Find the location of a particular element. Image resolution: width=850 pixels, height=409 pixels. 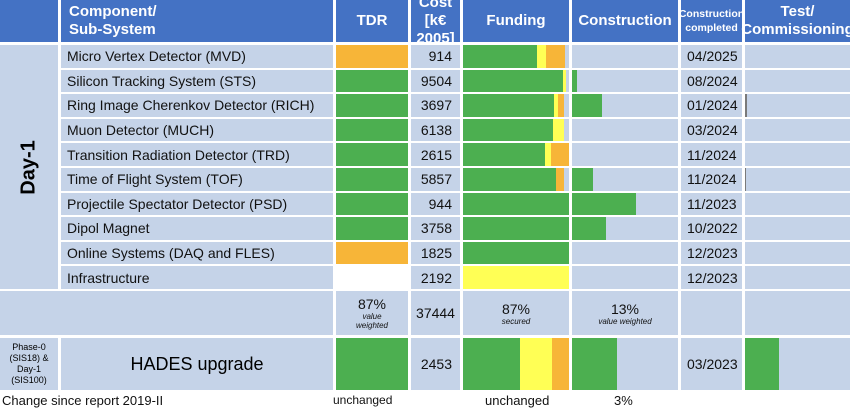

header-cost: Cost [k€ 2005] is located at coordinates (435, 23).